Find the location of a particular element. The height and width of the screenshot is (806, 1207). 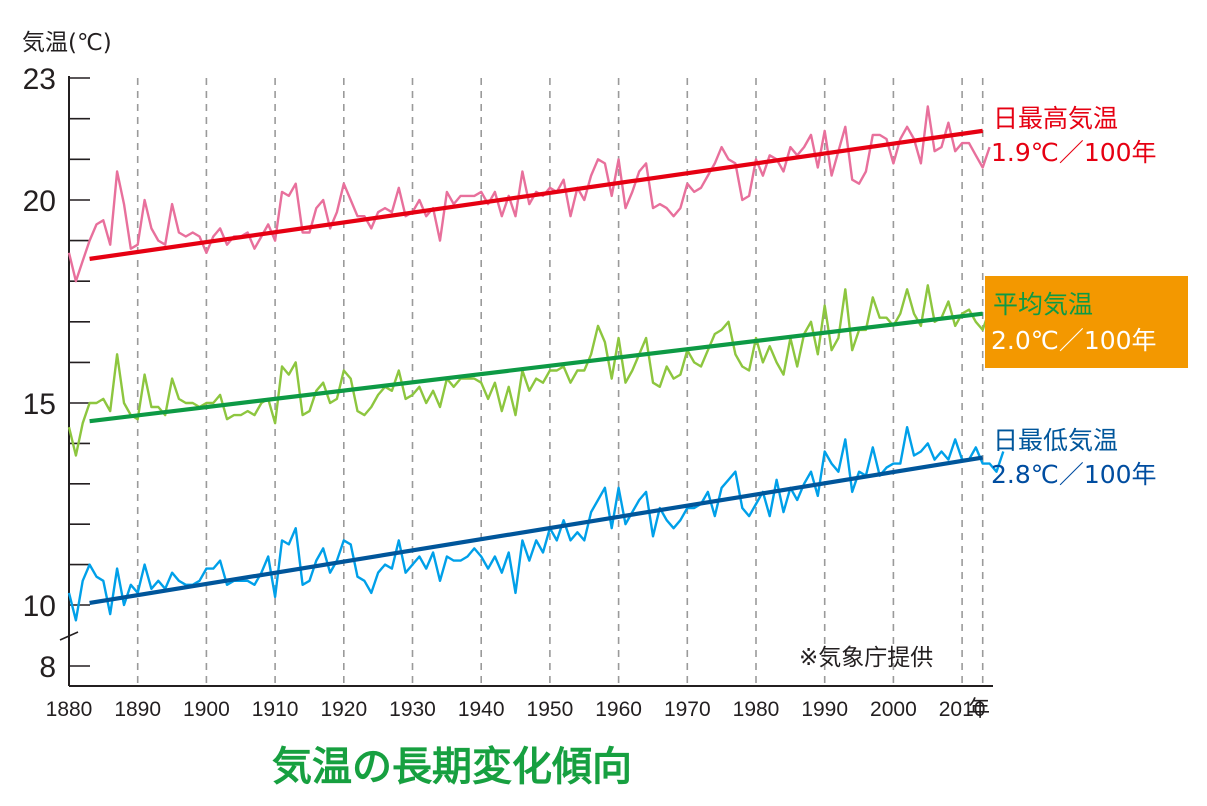

x-tick-label-1970: 1970 is located at coordinates (687, 709).